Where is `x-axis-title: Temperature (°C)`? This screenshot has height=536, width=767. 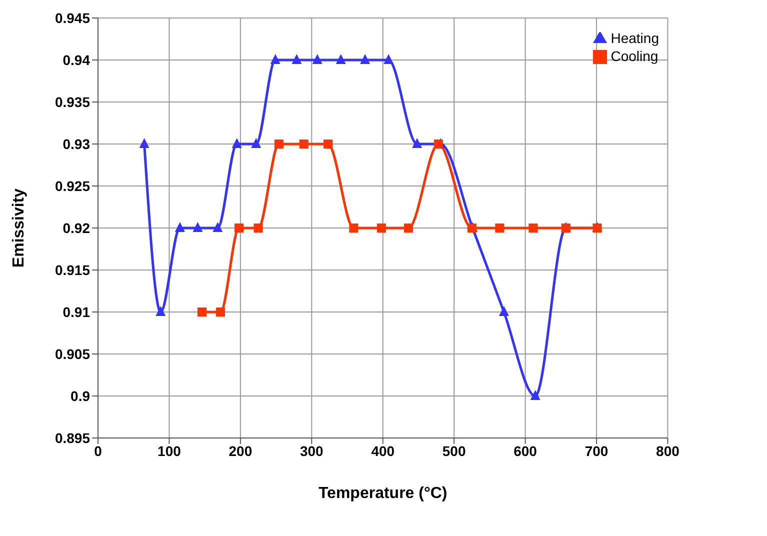 x-axis-title: Temperature (°C) is located at coordinates (383, 493).